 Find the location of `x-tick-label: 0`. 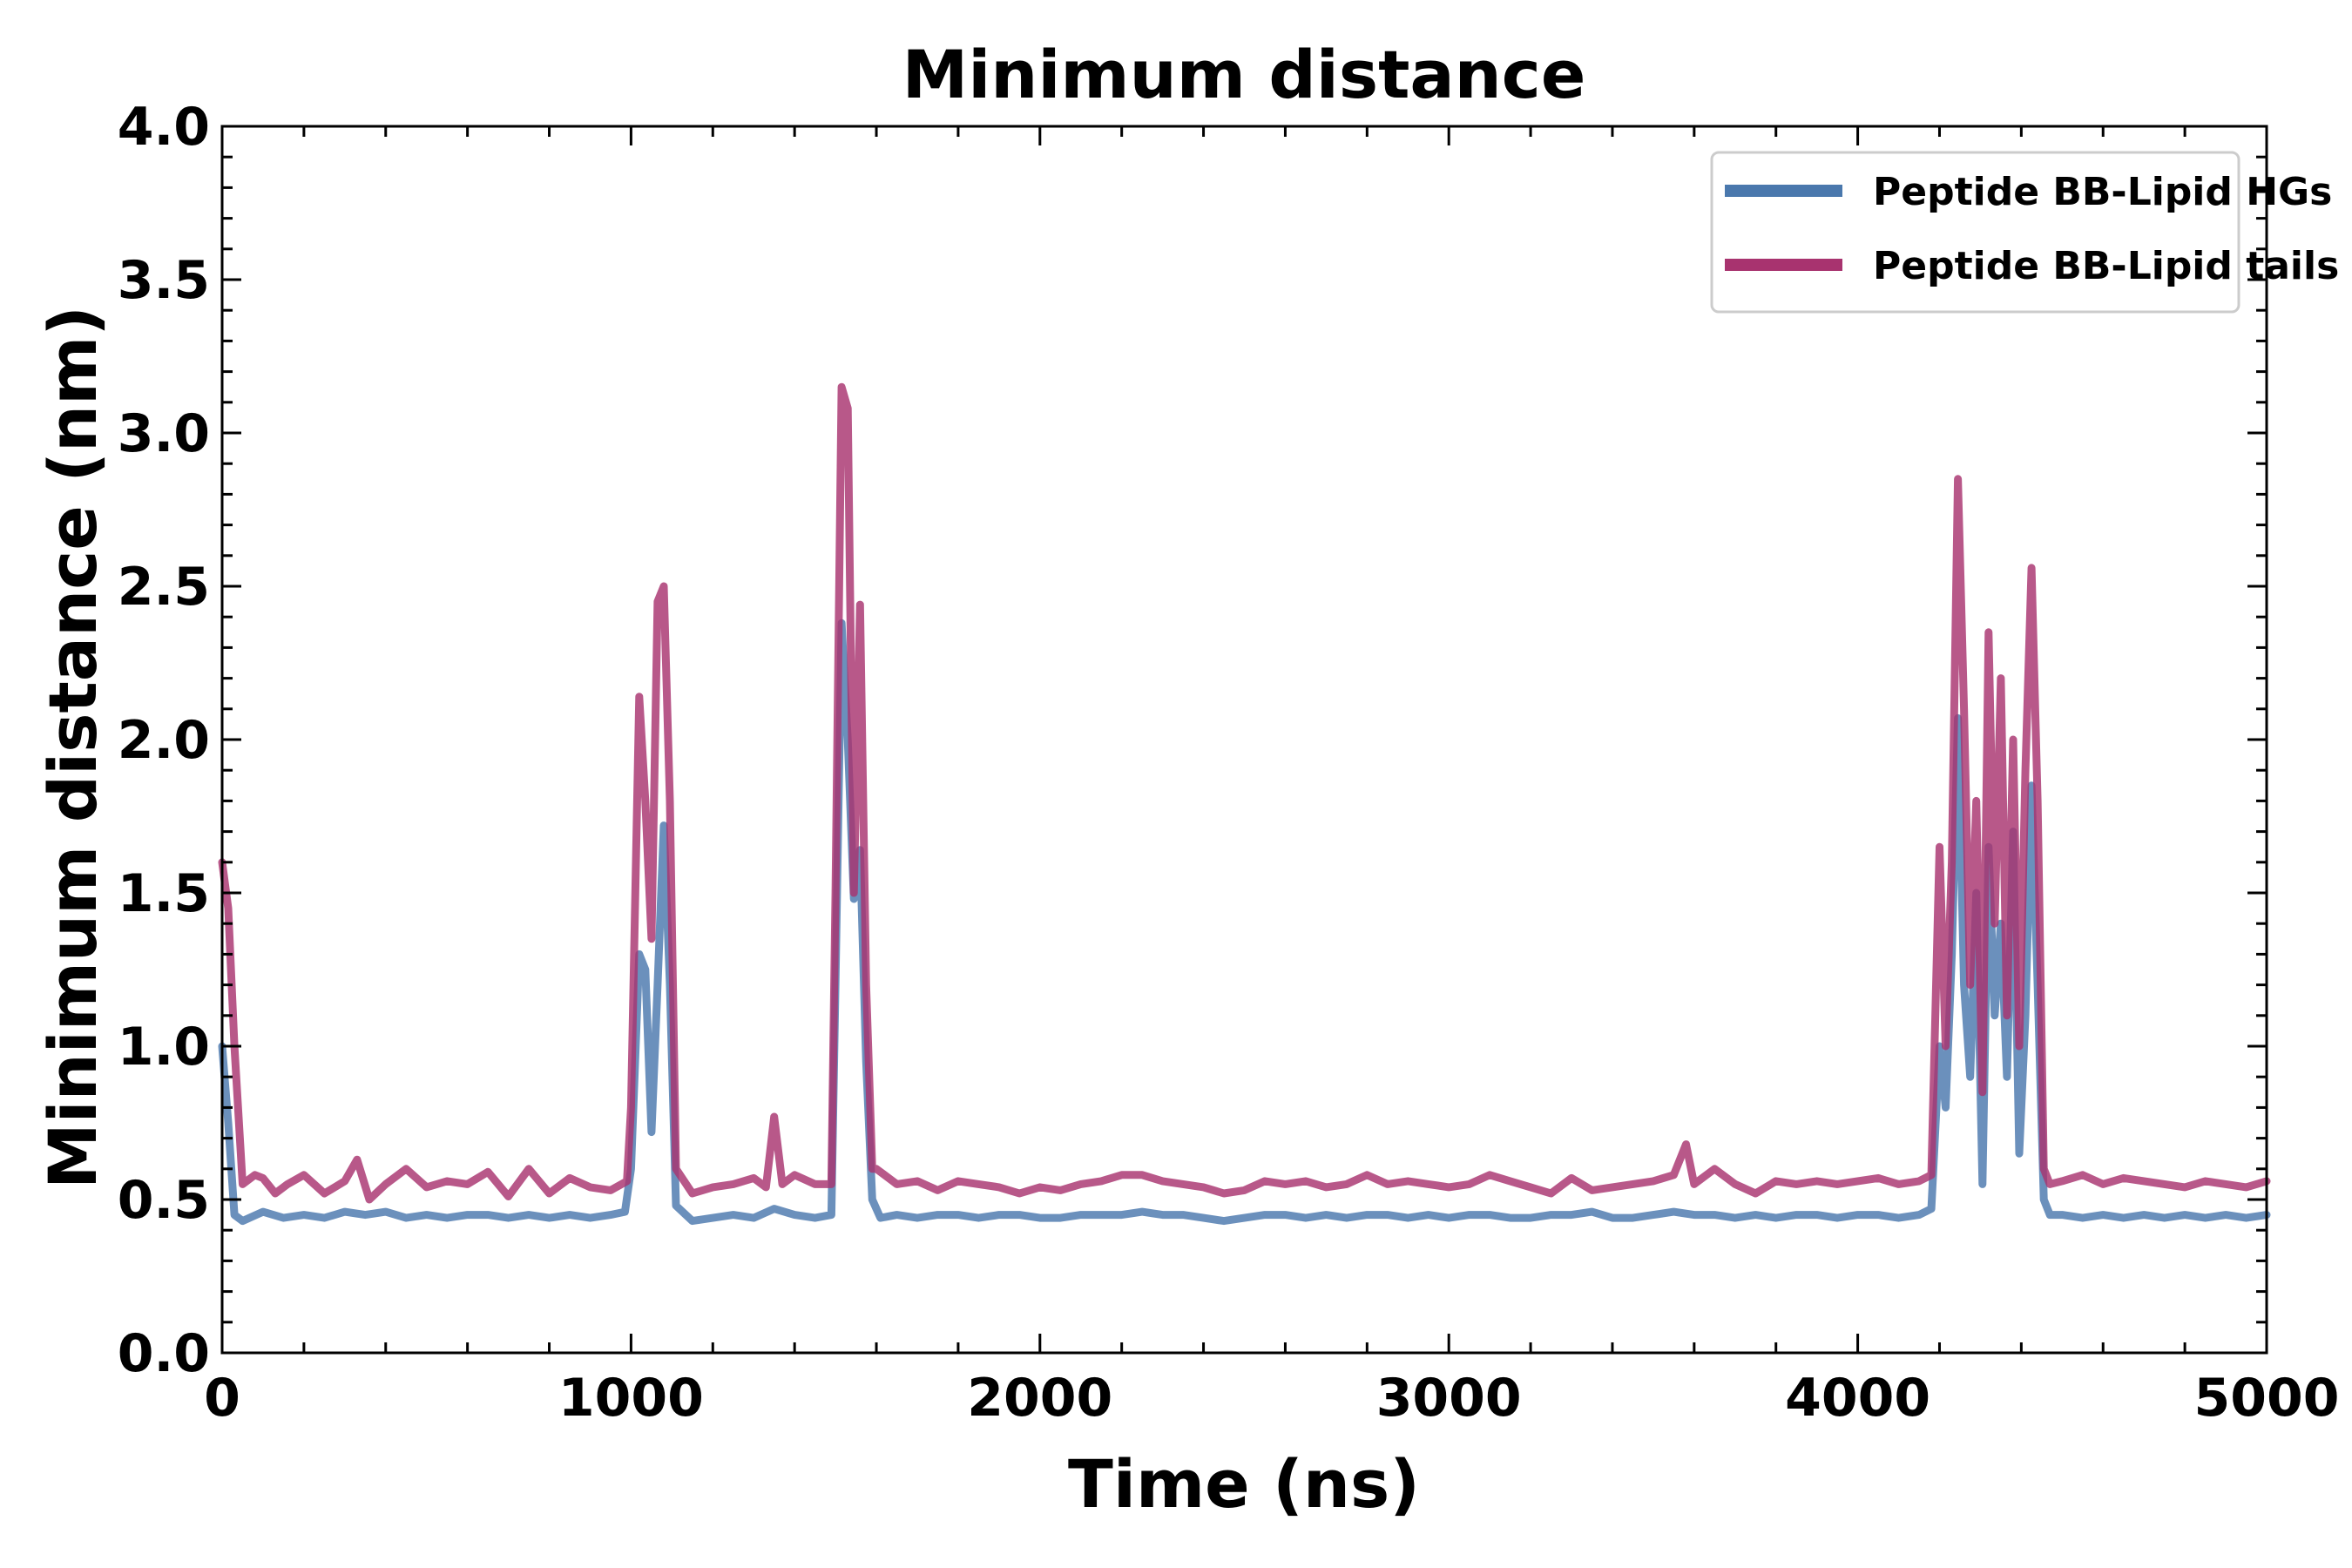

x-tick-label: 0 is located at coordinates (222, 1398).